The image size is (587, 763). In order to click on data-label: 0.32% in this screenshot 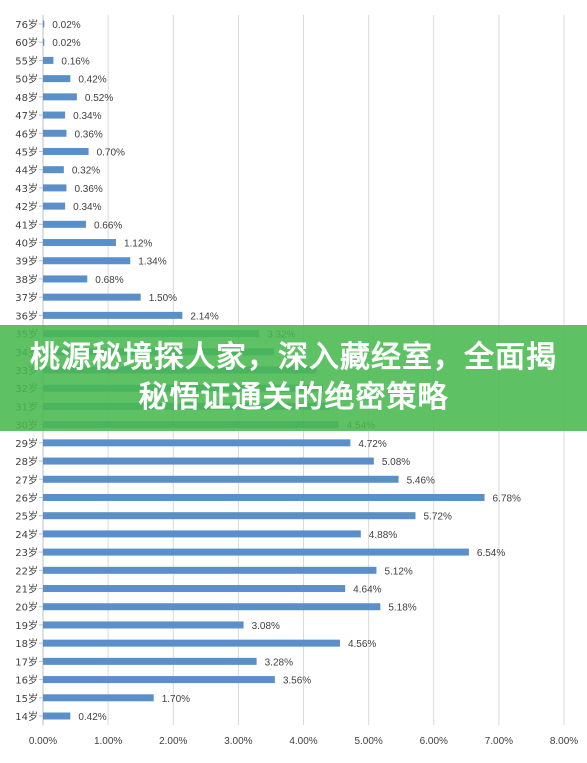, I will do `click(86, 171)`.